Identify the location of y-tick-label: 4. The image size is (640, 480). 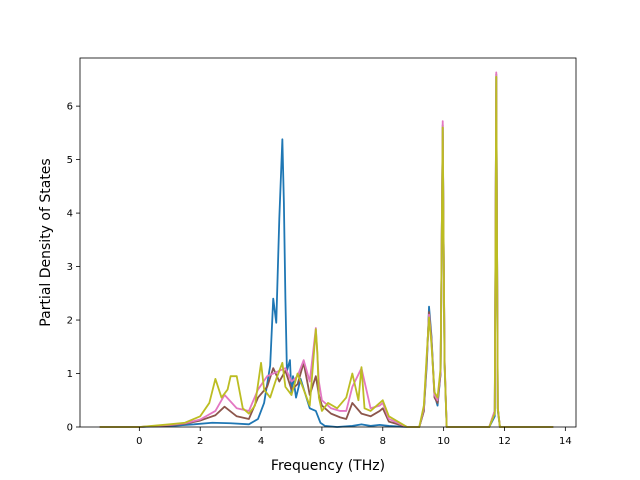
(70, 214).